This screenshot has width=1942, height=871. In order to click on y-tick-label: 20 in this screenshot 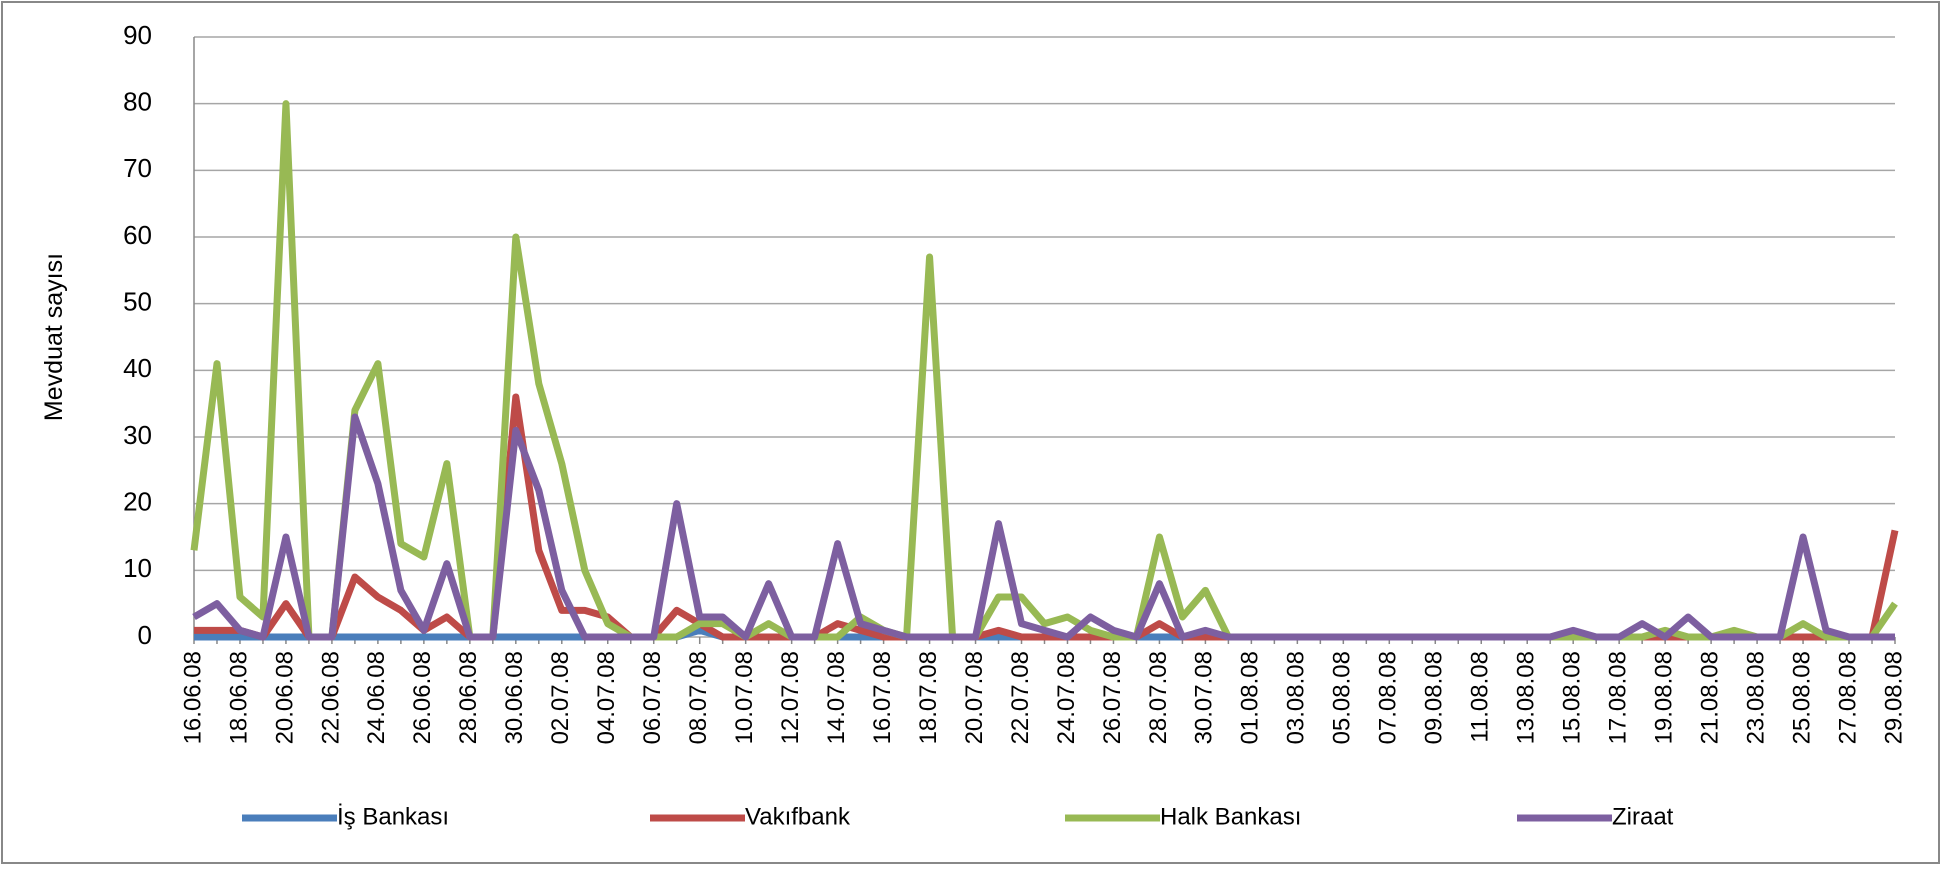, I will do `click(137, 502)`.